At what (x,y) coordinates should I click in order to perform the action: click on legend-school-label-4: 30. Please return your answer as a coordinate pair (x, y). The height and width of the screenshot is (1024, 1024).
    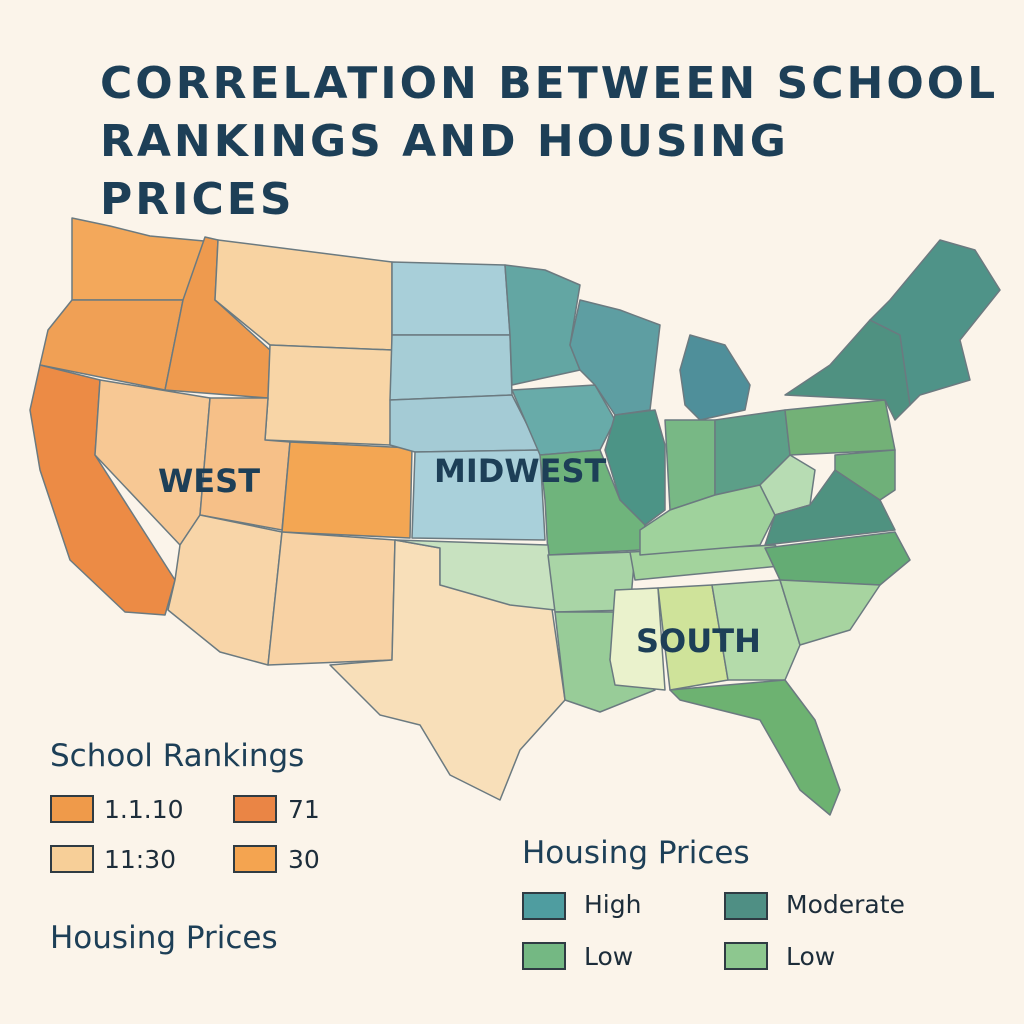
    Looking at the image, I should click on (304, 859).